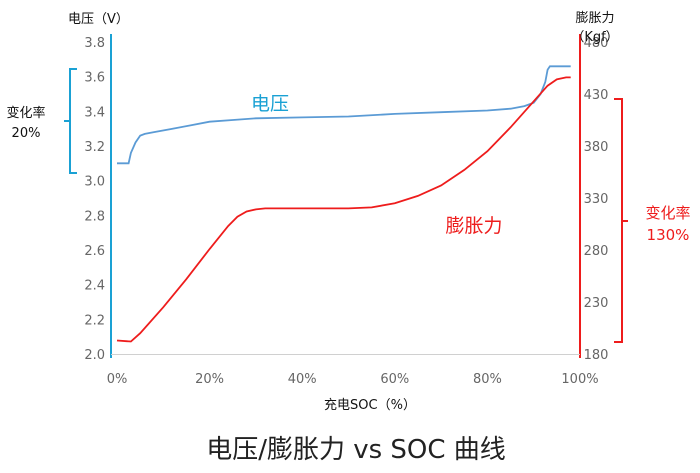 The width and height of the screenshot is (700, 473). What do you see at coordinates (98, 19) in the screenshot?
I see `left-axis-title: 电压（V）` at bounding box center [98, 19].